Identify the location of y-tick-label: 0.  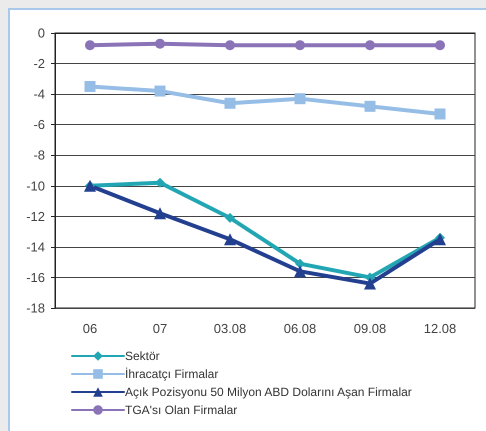
(41, 33).